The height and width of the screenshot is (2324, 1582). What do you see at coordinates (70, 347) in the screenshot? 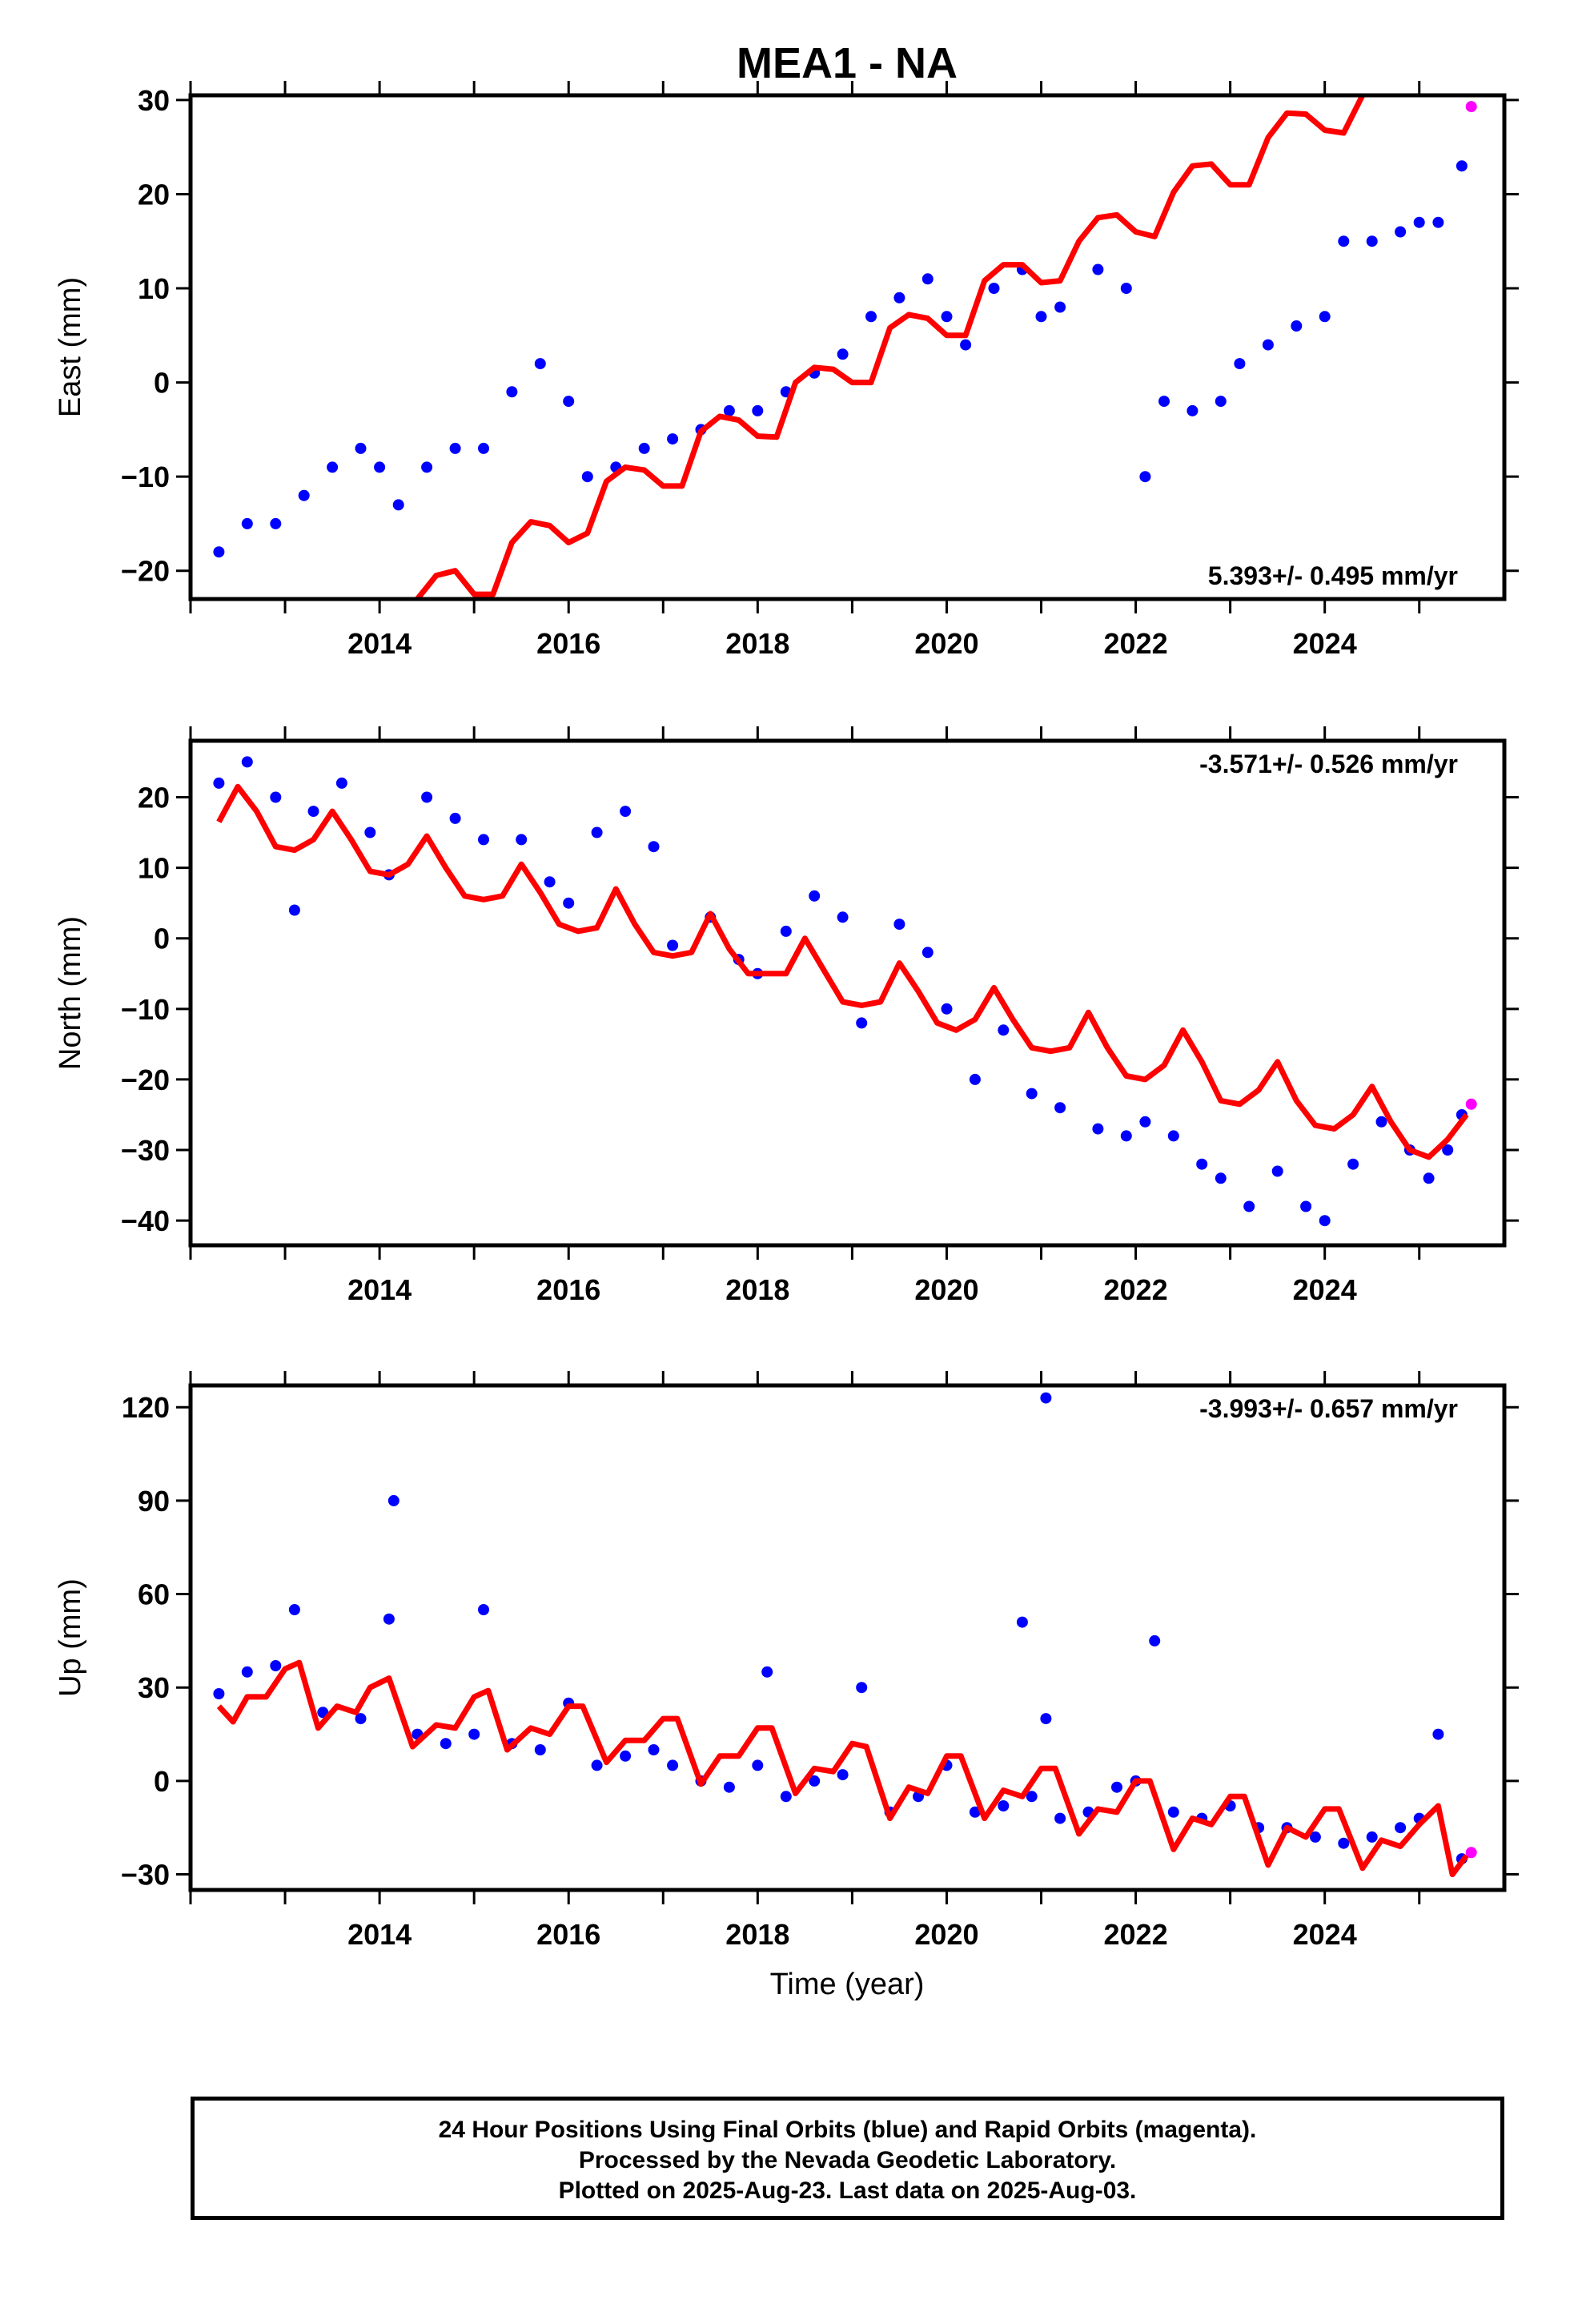
I see `y-axis-label: East (mm)` at bounding box center [70, 347].